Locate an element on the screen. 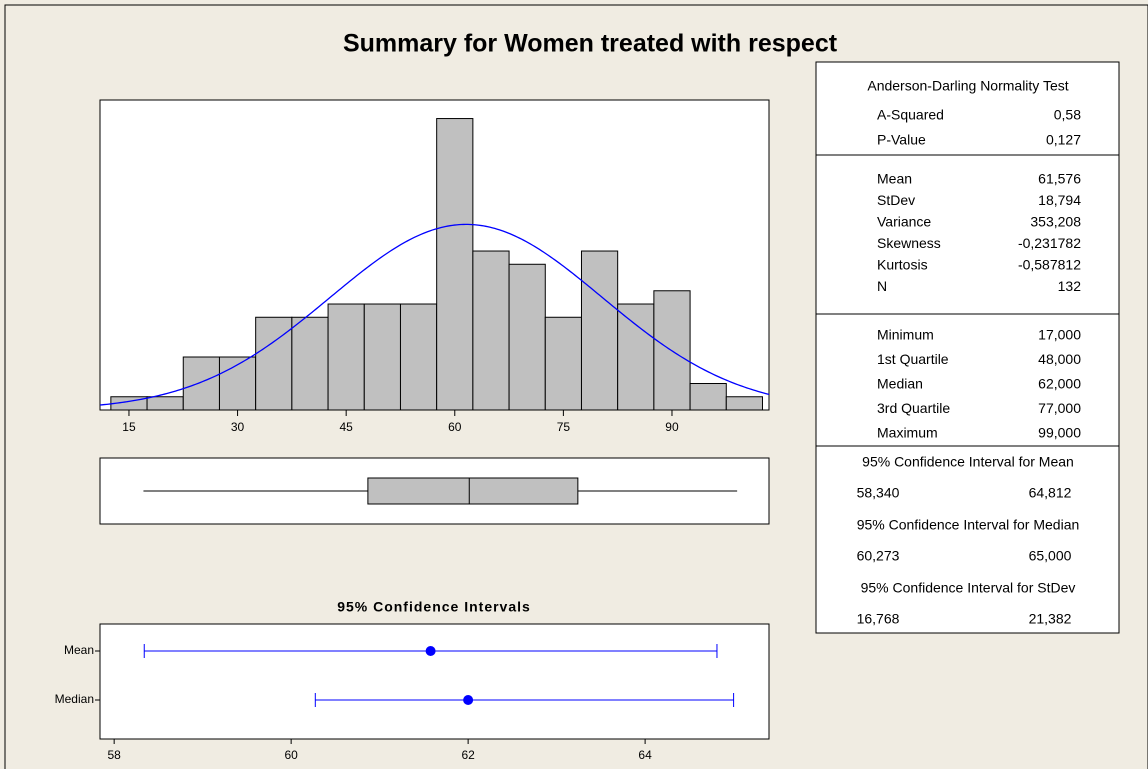 The width and height of the screenshot is (1148, 769). interval-value: 16,768 is located at coordinates (878, 619).